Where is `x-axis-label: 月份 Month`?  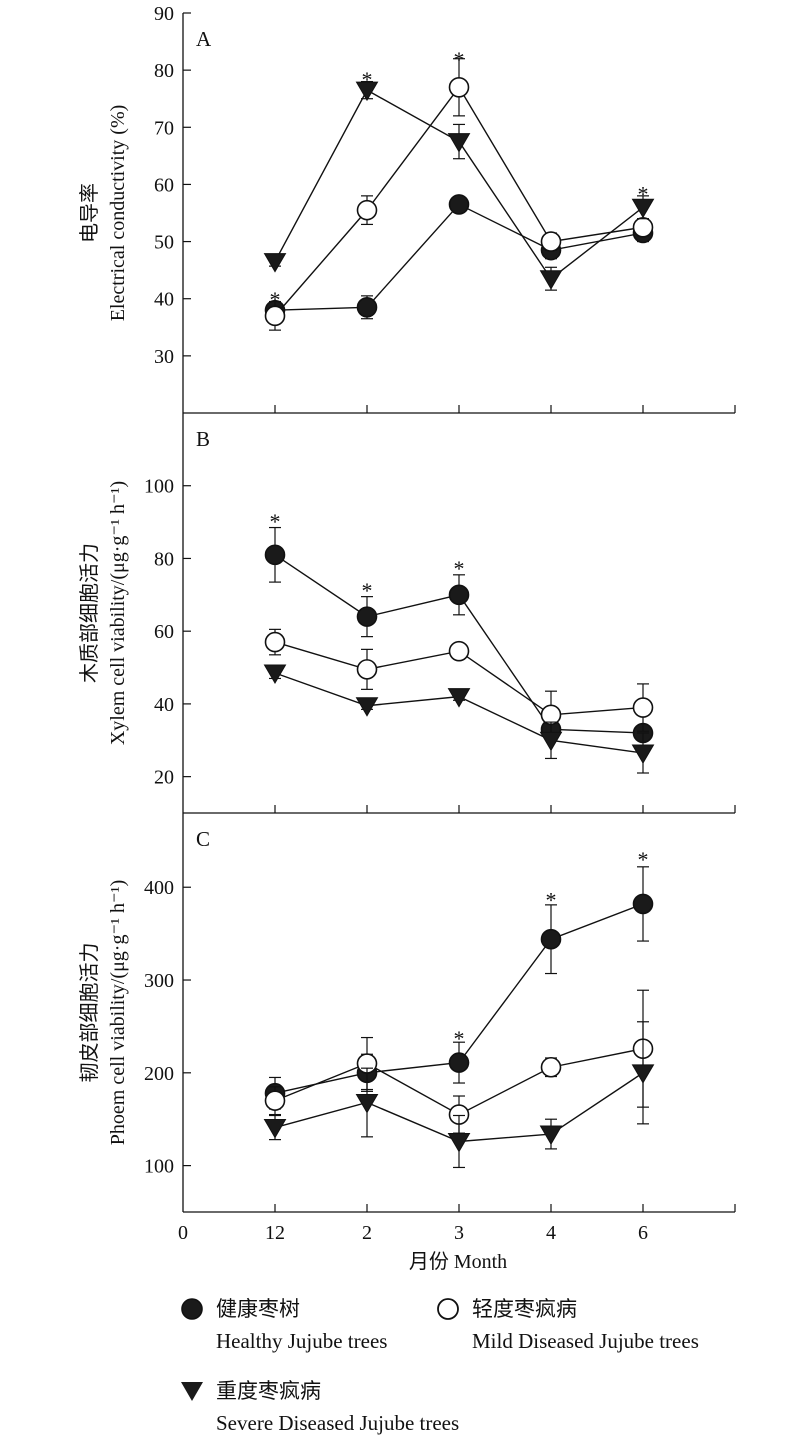
x-axis-label: 月份 Month is located at coordinates (458, 1261).